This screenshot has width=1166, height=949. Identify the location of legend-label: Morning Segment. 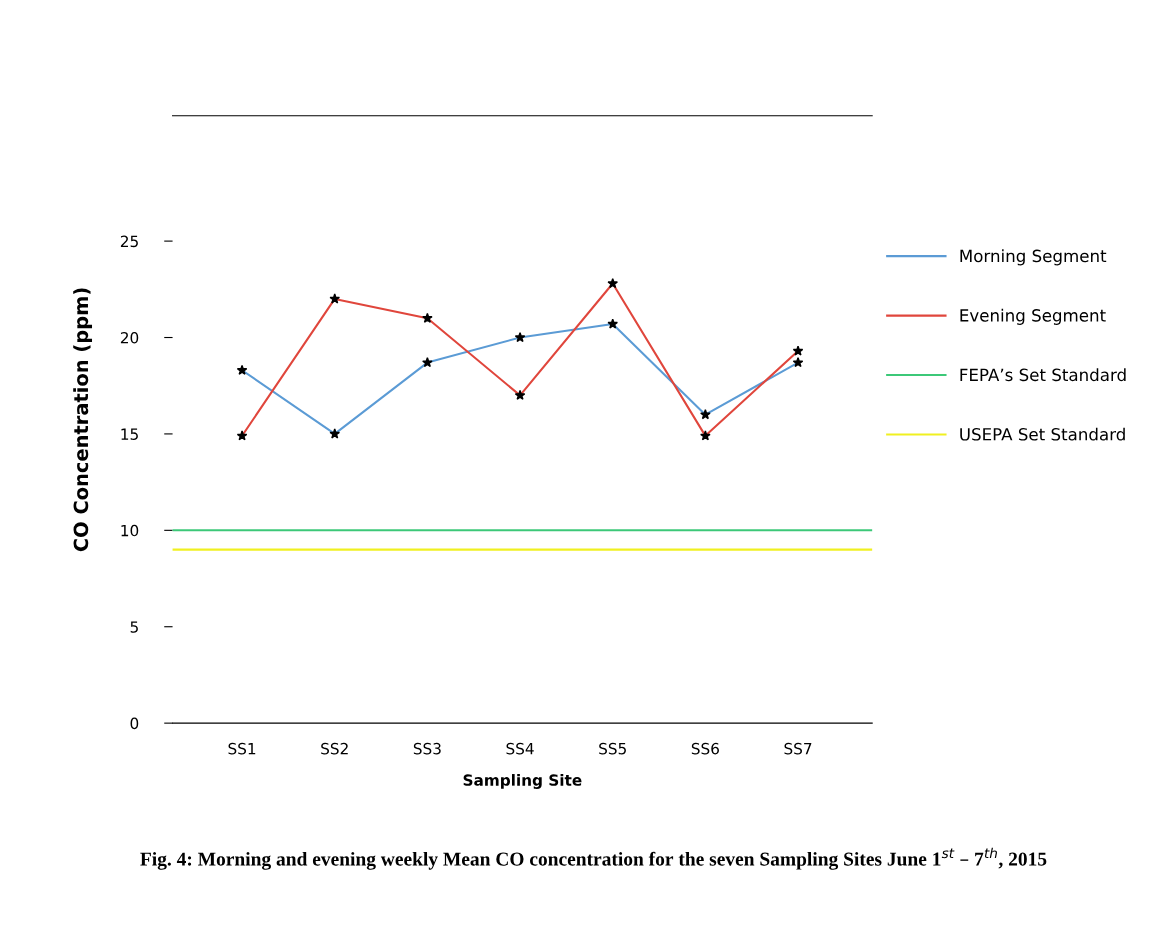
(1033, 257).